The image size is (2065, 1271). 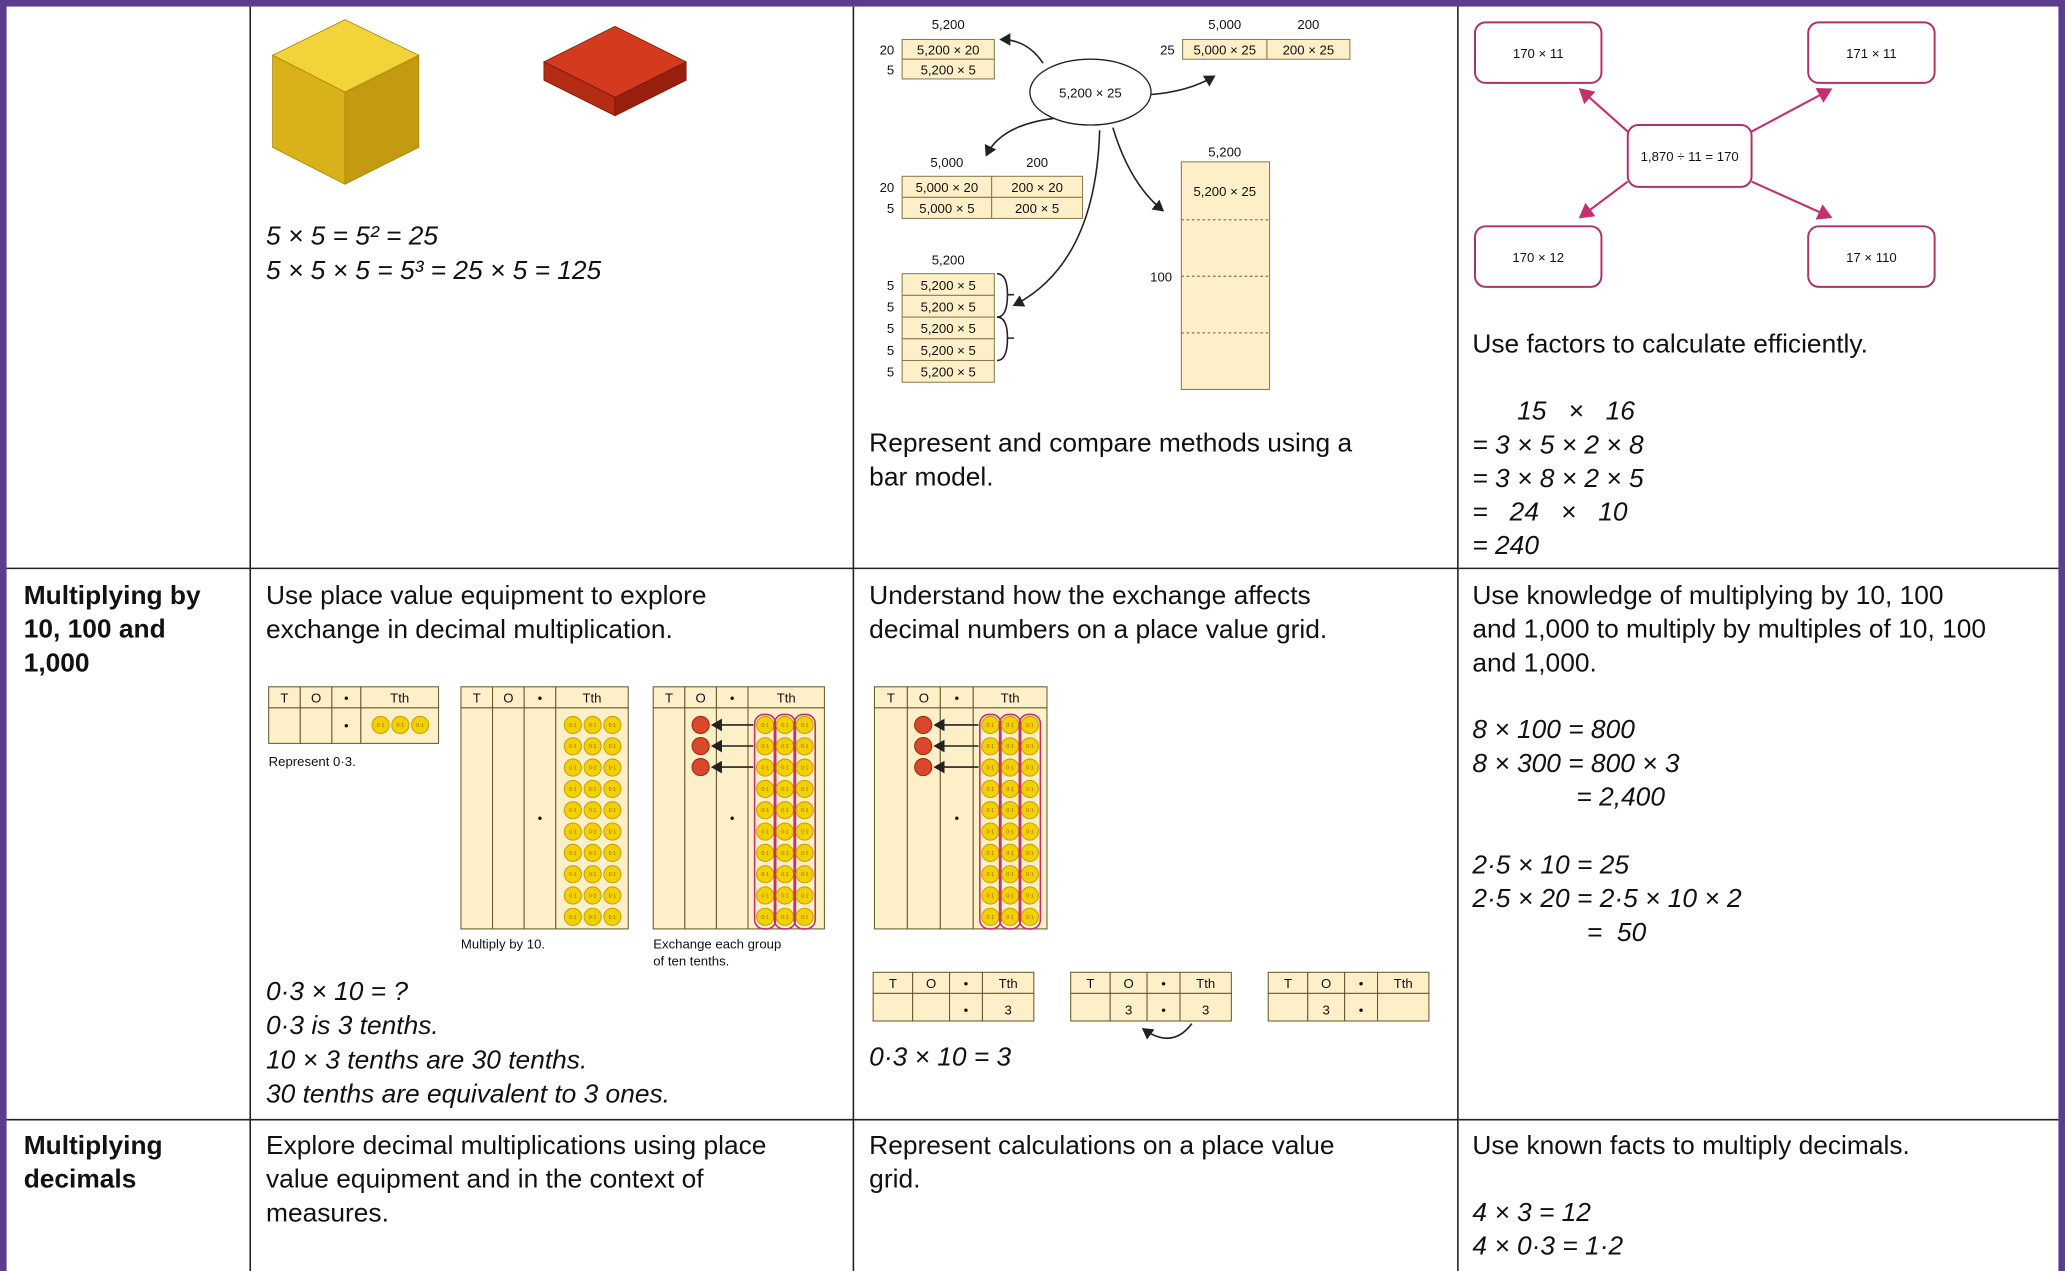 I want to click on fact-box, so click(x=1538, y=256).